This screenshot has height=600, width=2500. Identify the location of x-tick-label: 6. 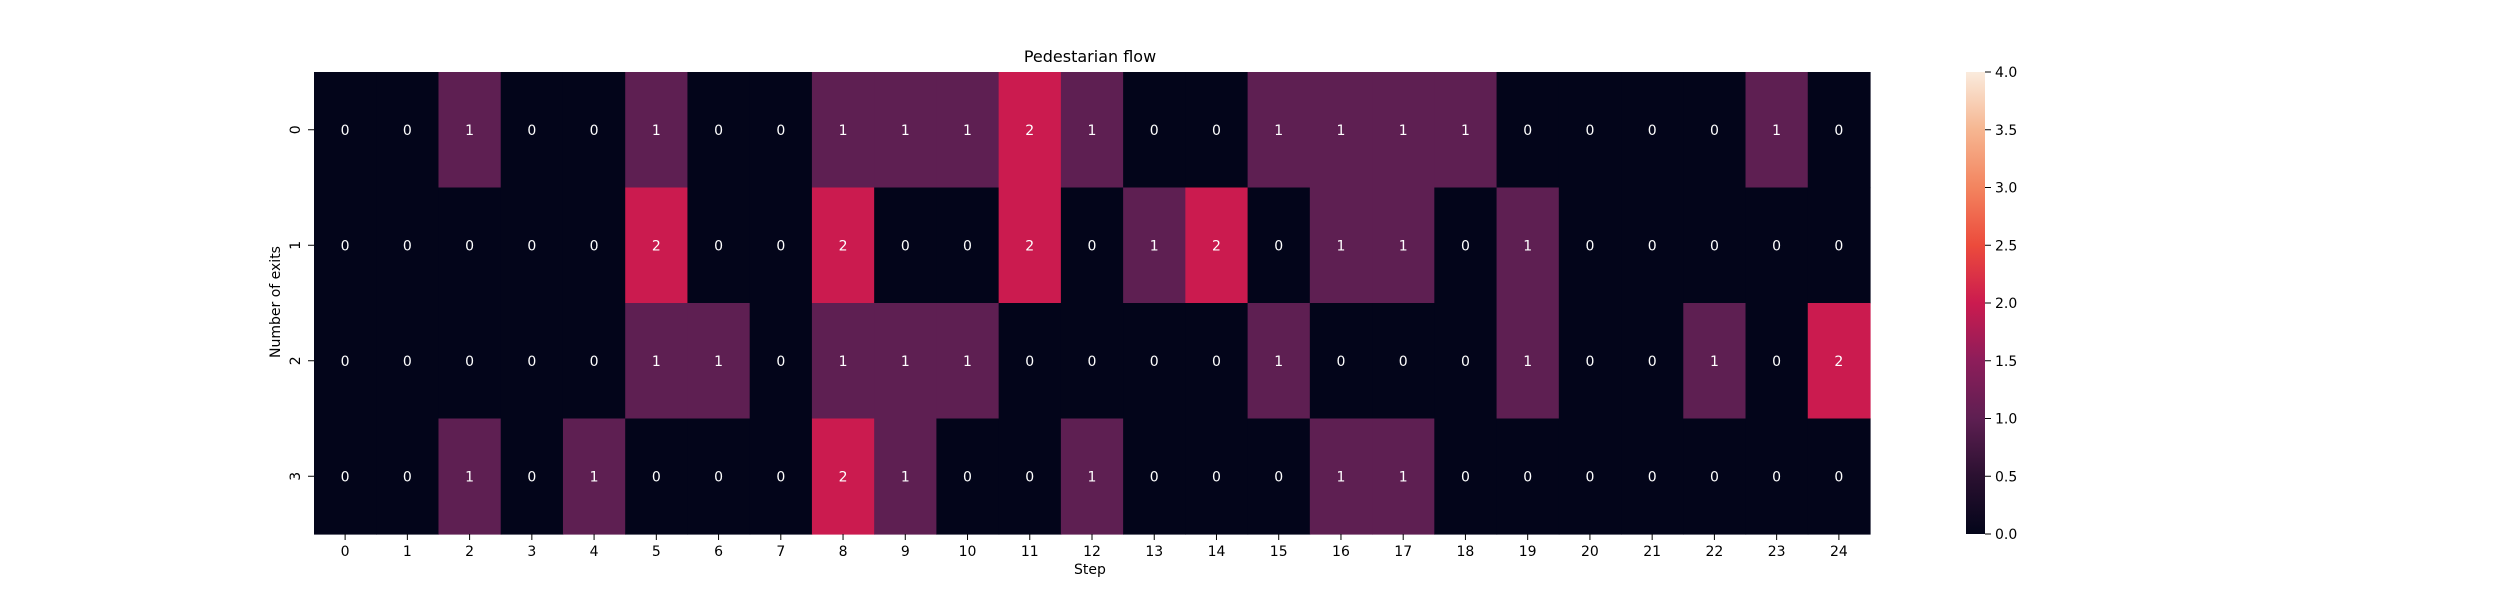
(718, 552).